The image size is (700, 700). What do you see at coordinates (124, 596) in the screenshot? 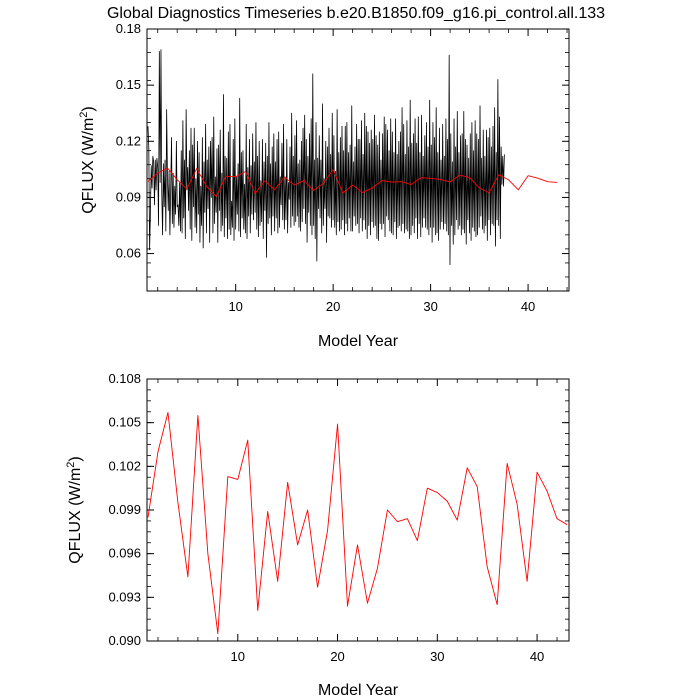
I see `bottom-y-tick-label: 0.093` at bounding box center [124, 596].